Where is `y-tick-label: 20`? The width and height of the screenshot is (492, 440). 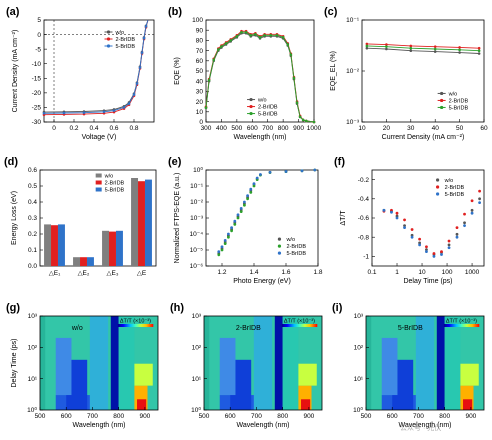 y-tick-label: 20 is located at coordinates (200, 102).